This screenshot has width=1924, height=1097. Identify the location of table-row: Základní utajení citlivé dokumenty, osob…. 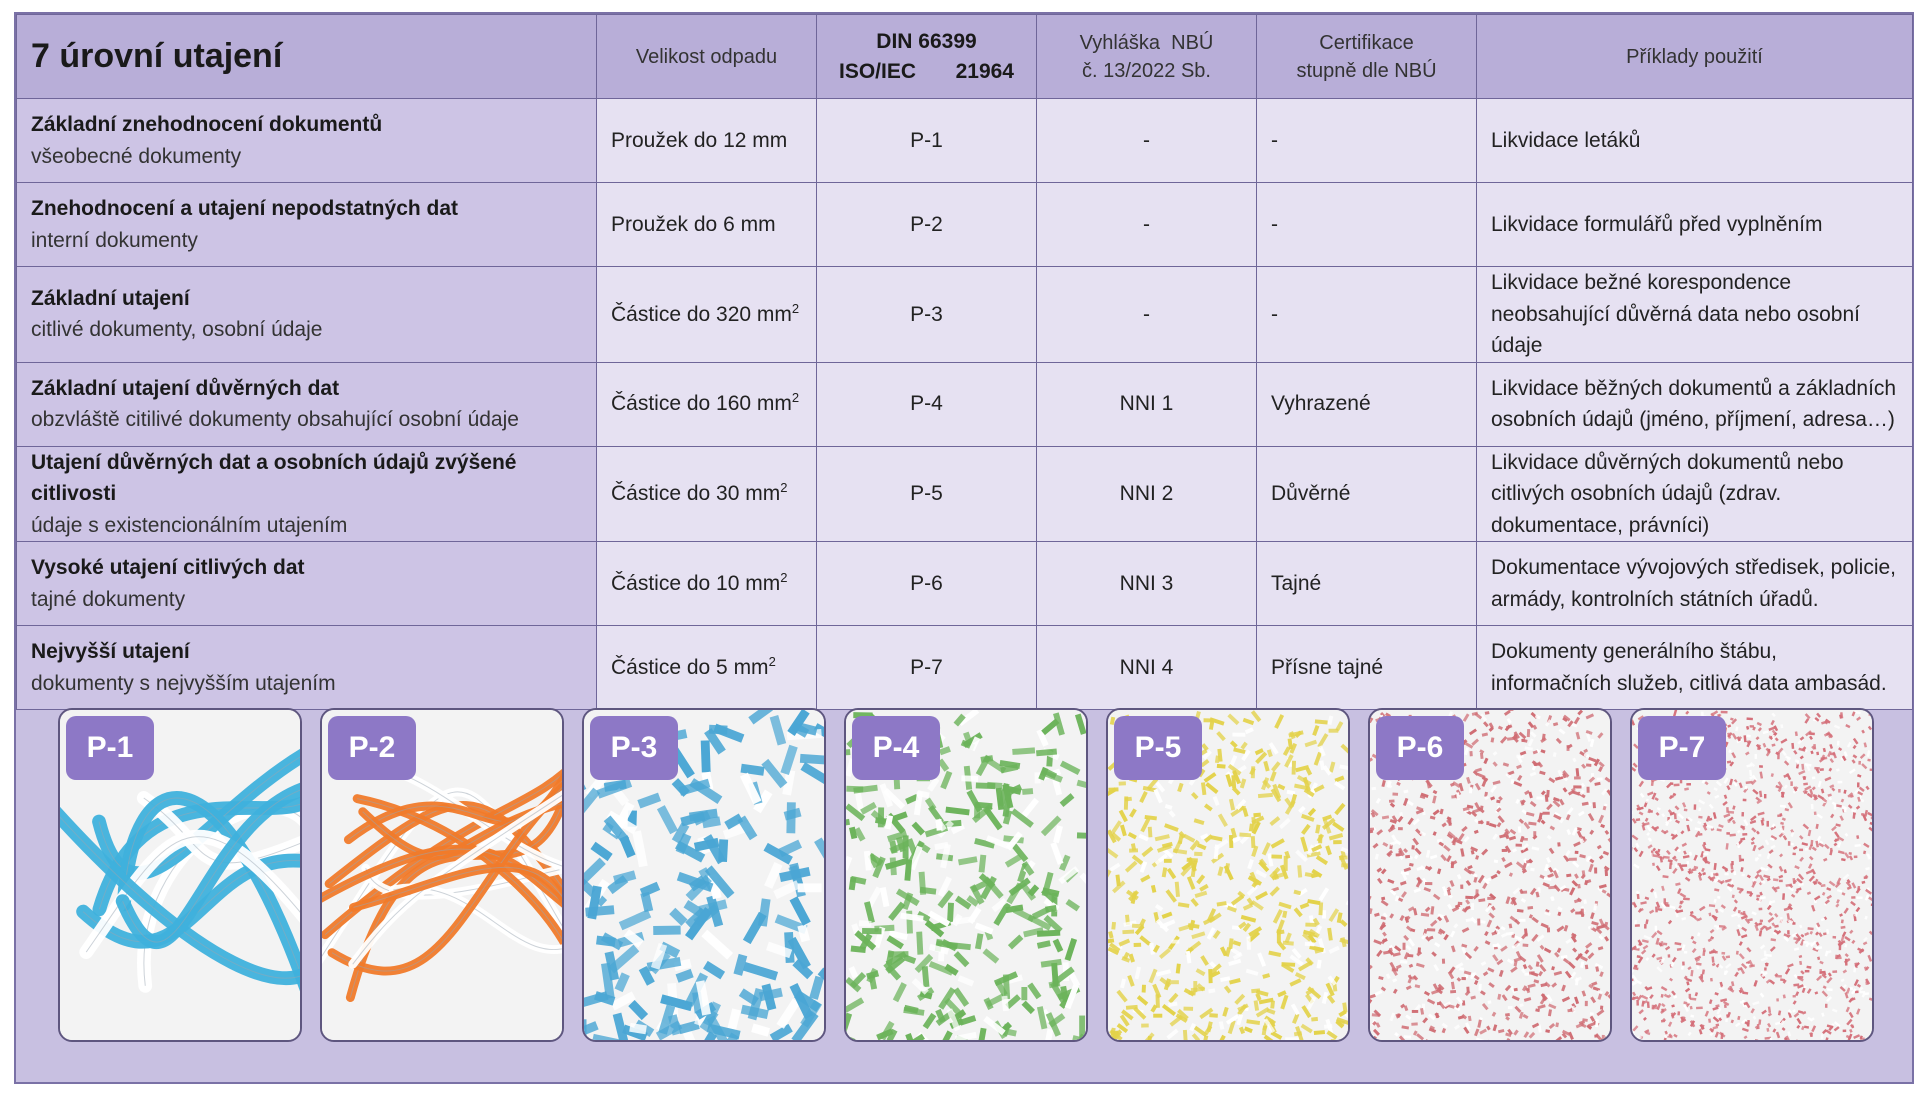
(964, 314).